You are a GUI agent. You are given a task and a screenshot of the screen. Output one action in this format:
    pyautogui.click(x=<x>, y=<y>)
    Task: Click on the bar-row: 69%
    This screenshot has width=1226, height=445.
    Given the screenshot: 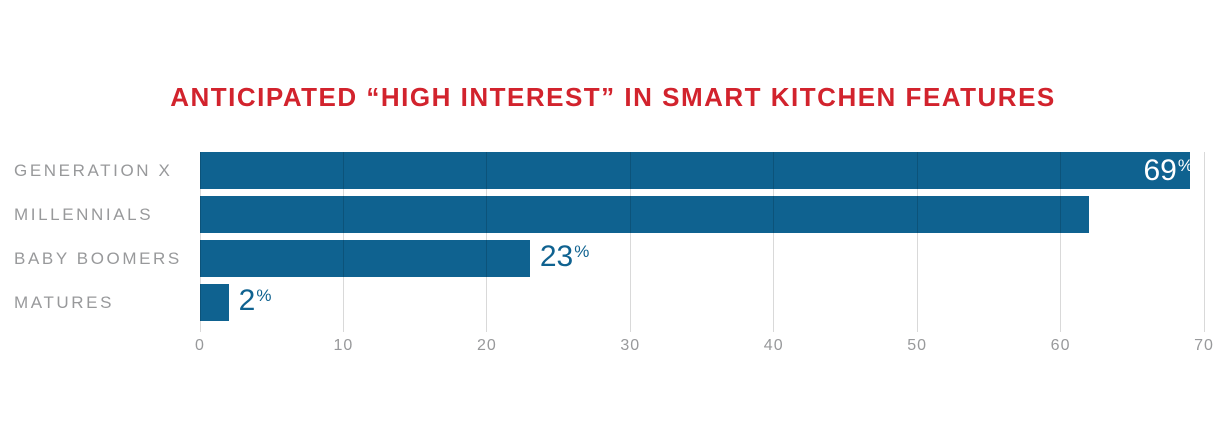 What is the action you would take?
    pyautogui.click(x=702, y=170)
    